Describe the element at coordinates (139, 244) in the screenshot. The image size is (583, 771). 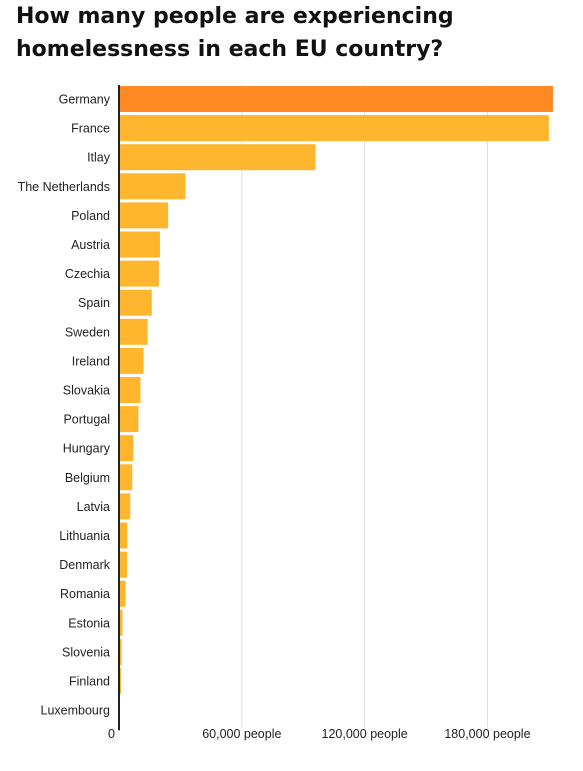
I see `bar-austria` at that location.